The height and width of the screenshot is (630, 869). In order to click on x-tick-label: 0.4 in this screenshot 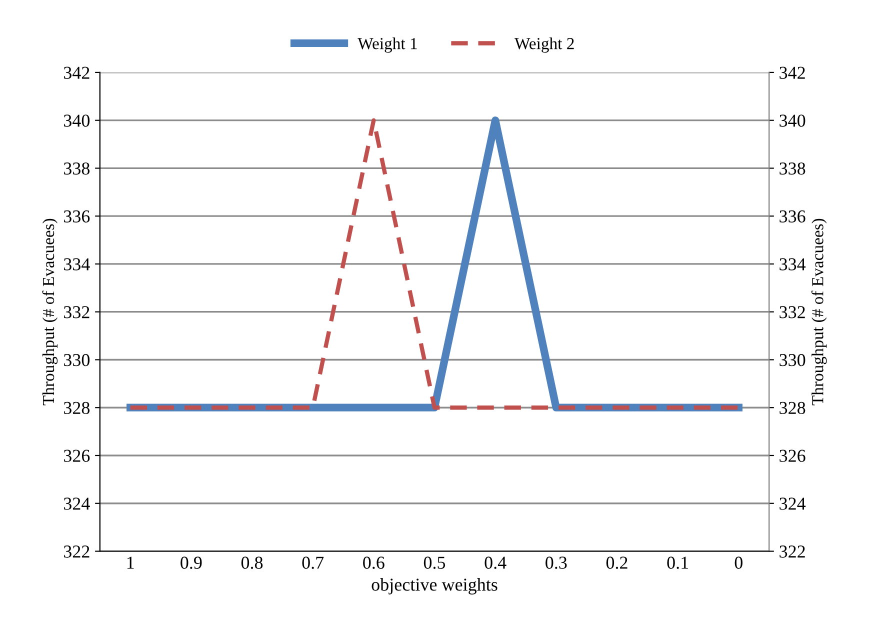, I will do `click(495, 562)`.